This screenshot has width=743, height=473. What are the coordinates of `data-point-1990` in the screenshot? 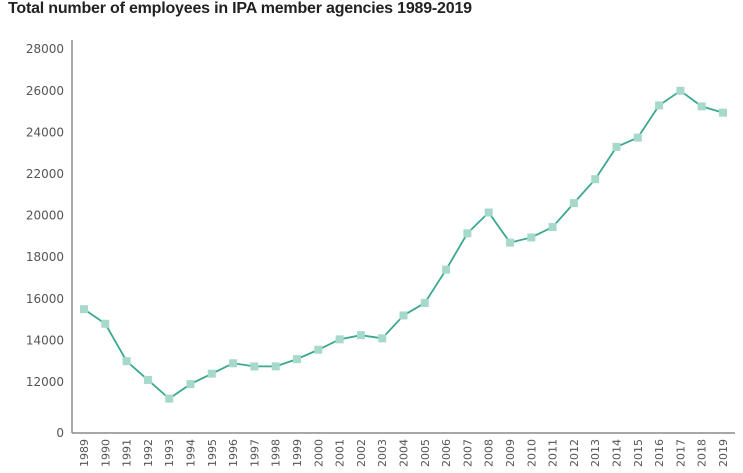 It's located at (105, 323).